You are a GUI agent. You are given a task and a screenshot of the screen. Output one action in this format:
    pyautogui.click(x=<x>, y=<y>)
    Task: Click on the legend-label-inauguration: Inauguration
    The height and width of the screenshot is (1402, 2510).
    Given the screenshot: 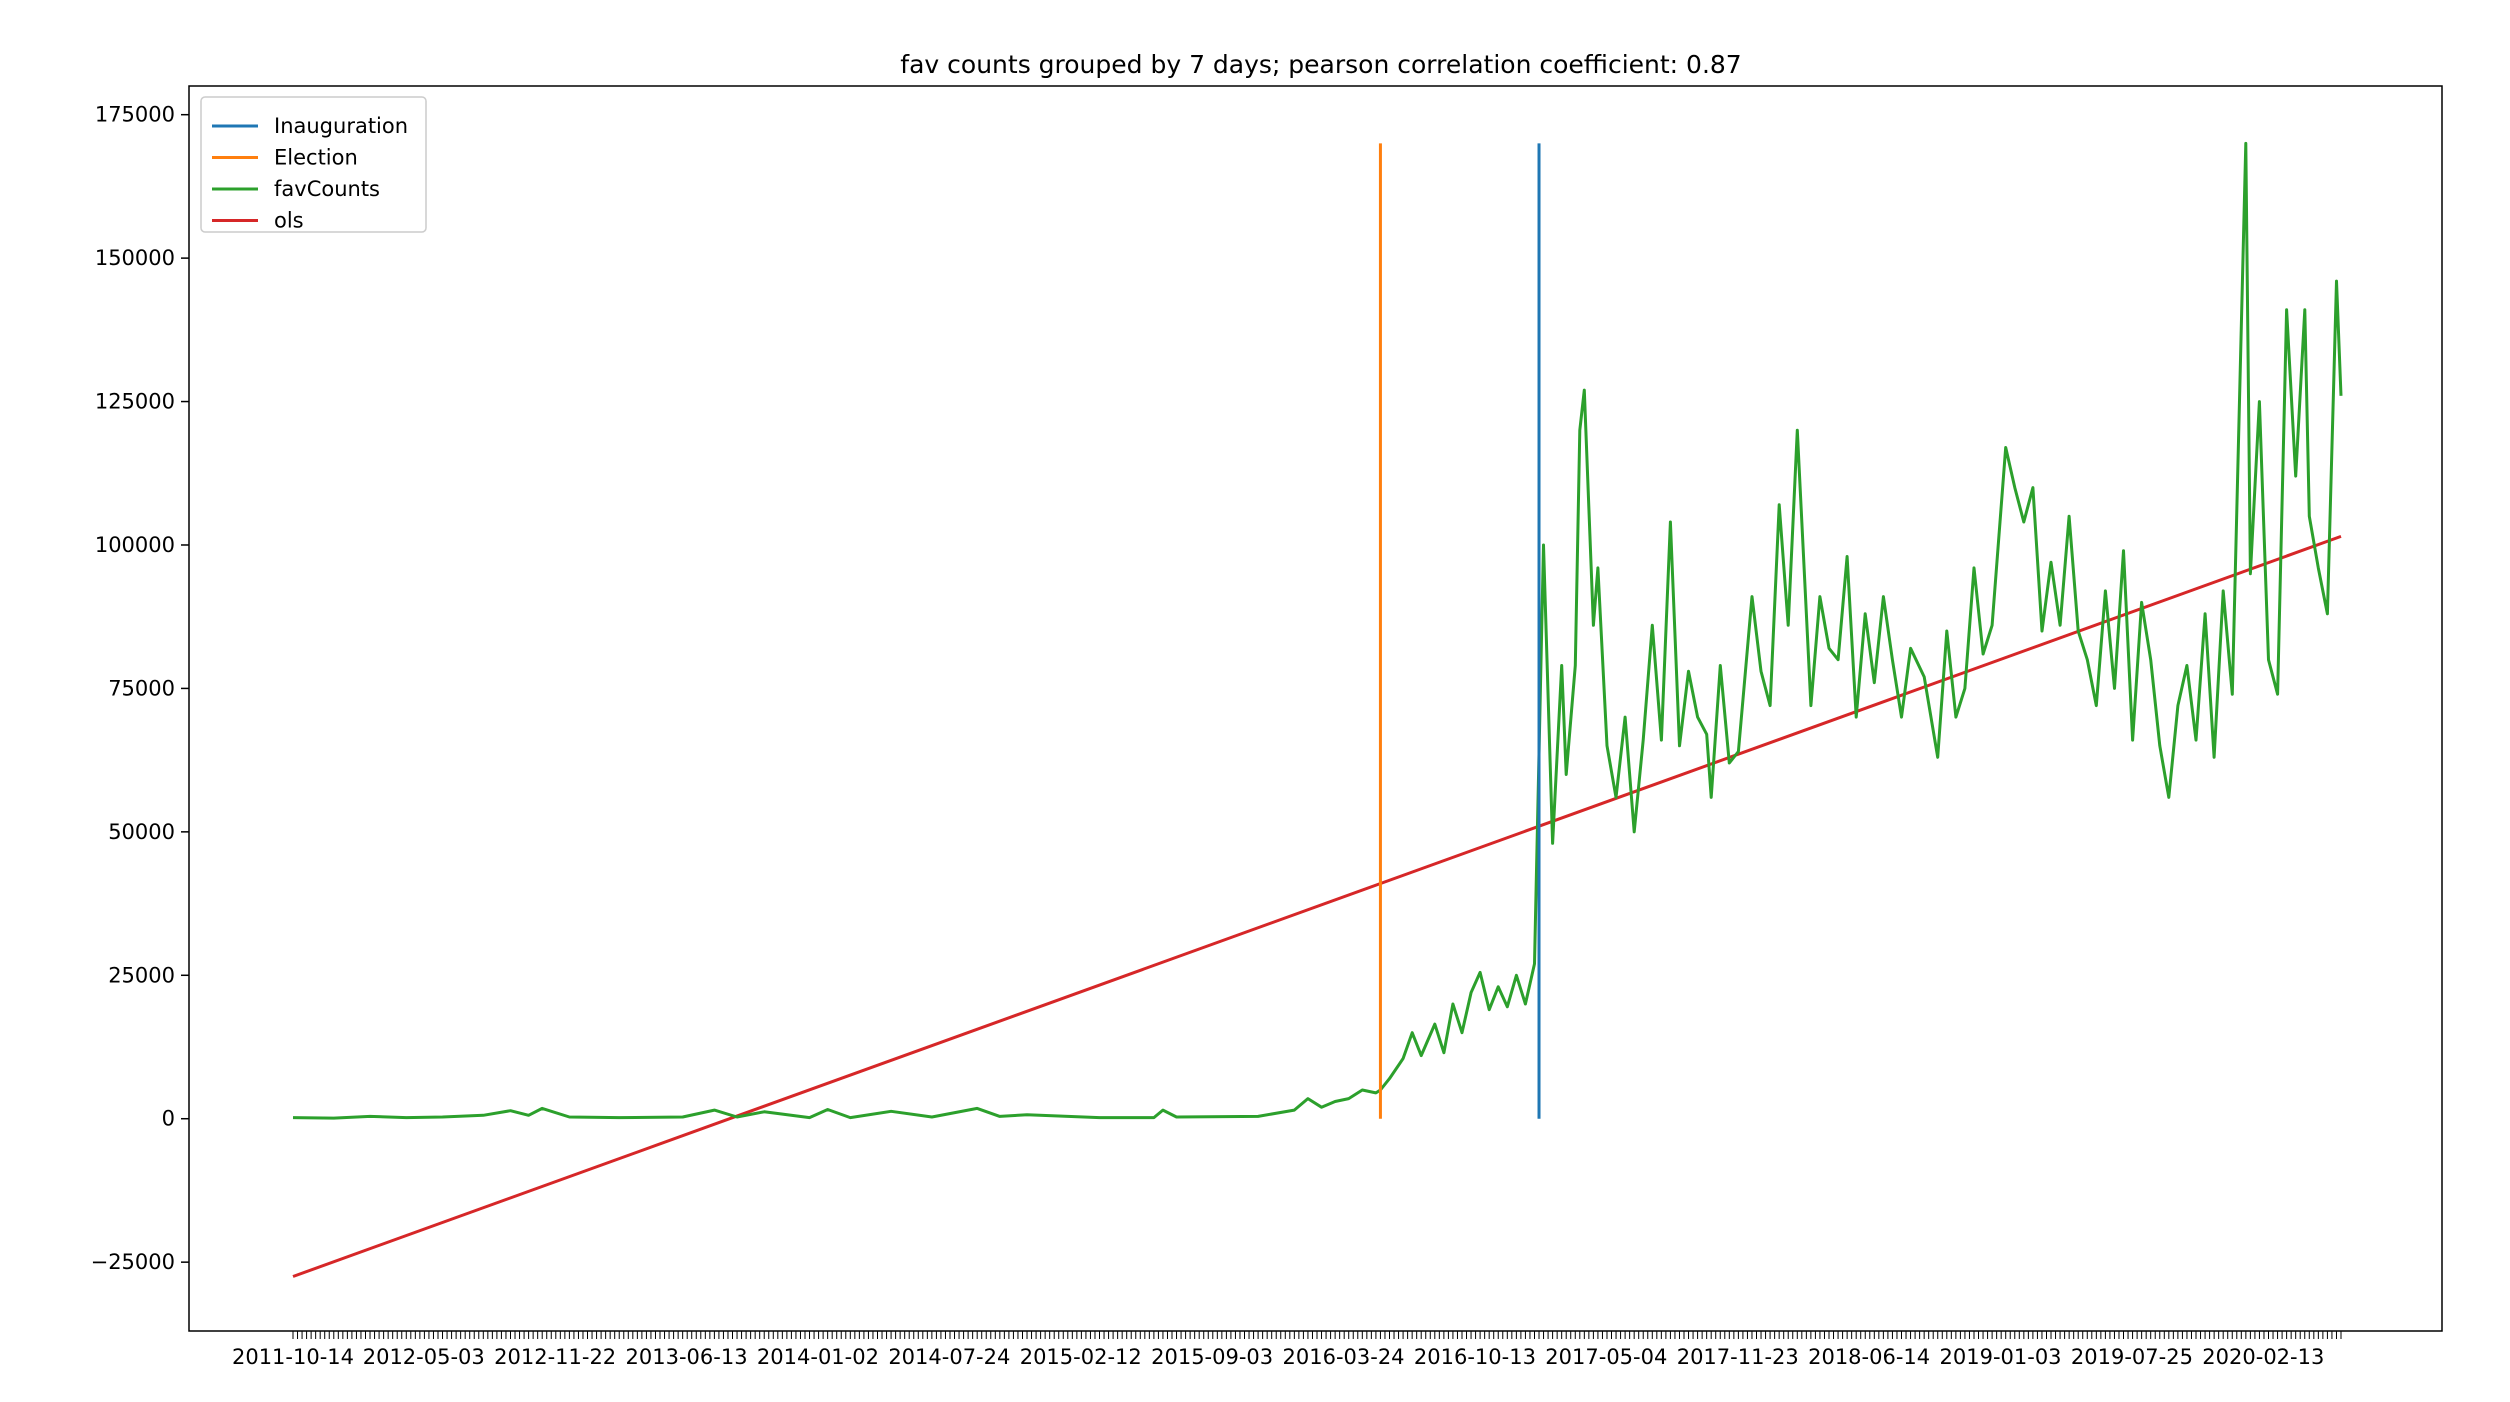 What is the action you would take?
    pyautogui.click(x=341, y=126)
    